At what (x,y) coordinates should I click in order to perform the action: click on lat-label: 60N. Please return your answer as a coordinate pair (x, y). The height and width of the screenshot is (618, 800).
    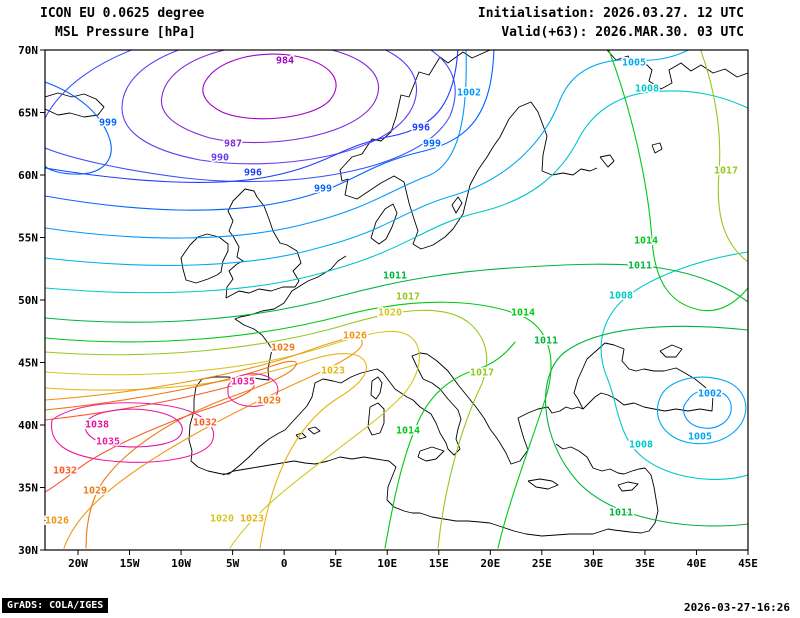
    Looking at the image, I should click on (28, 175).